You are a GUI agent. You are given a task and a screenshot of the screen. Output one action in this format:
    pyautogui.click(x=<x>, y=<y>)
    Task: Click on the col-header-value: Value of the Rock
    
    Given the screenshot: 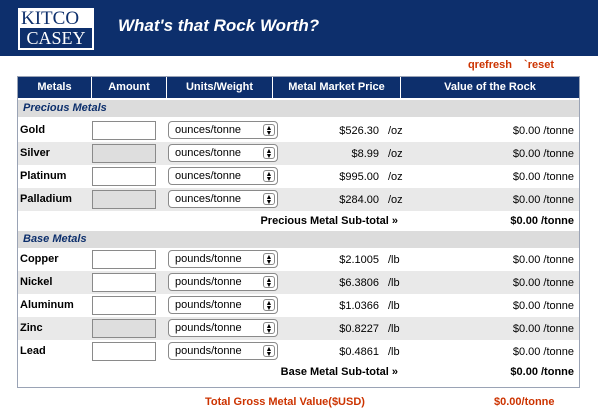 What is the action you would take?
    pyautogui.click(x=490, y=87)
    